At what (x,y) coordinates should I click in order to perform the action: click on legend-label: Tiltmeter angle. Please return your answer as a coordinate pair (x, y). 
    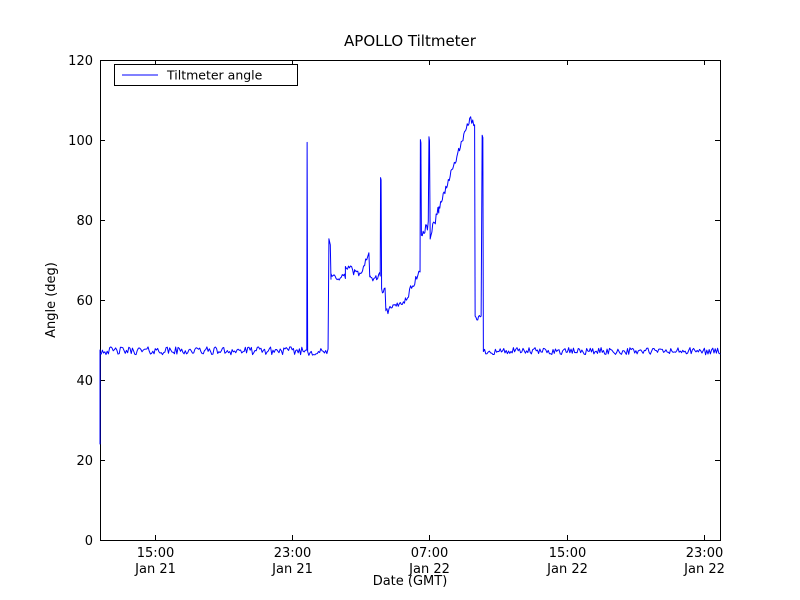
    Looking at the image, I should click on (214, 75).